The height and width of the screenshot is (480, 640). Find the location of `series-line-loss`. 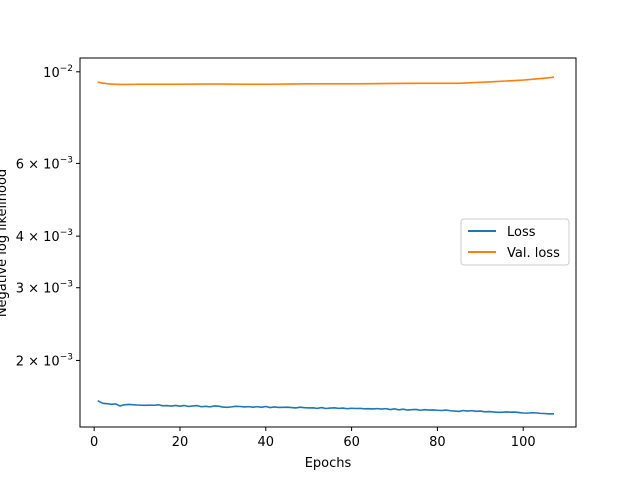

series-line-loss is located at coordinates (326, 407).